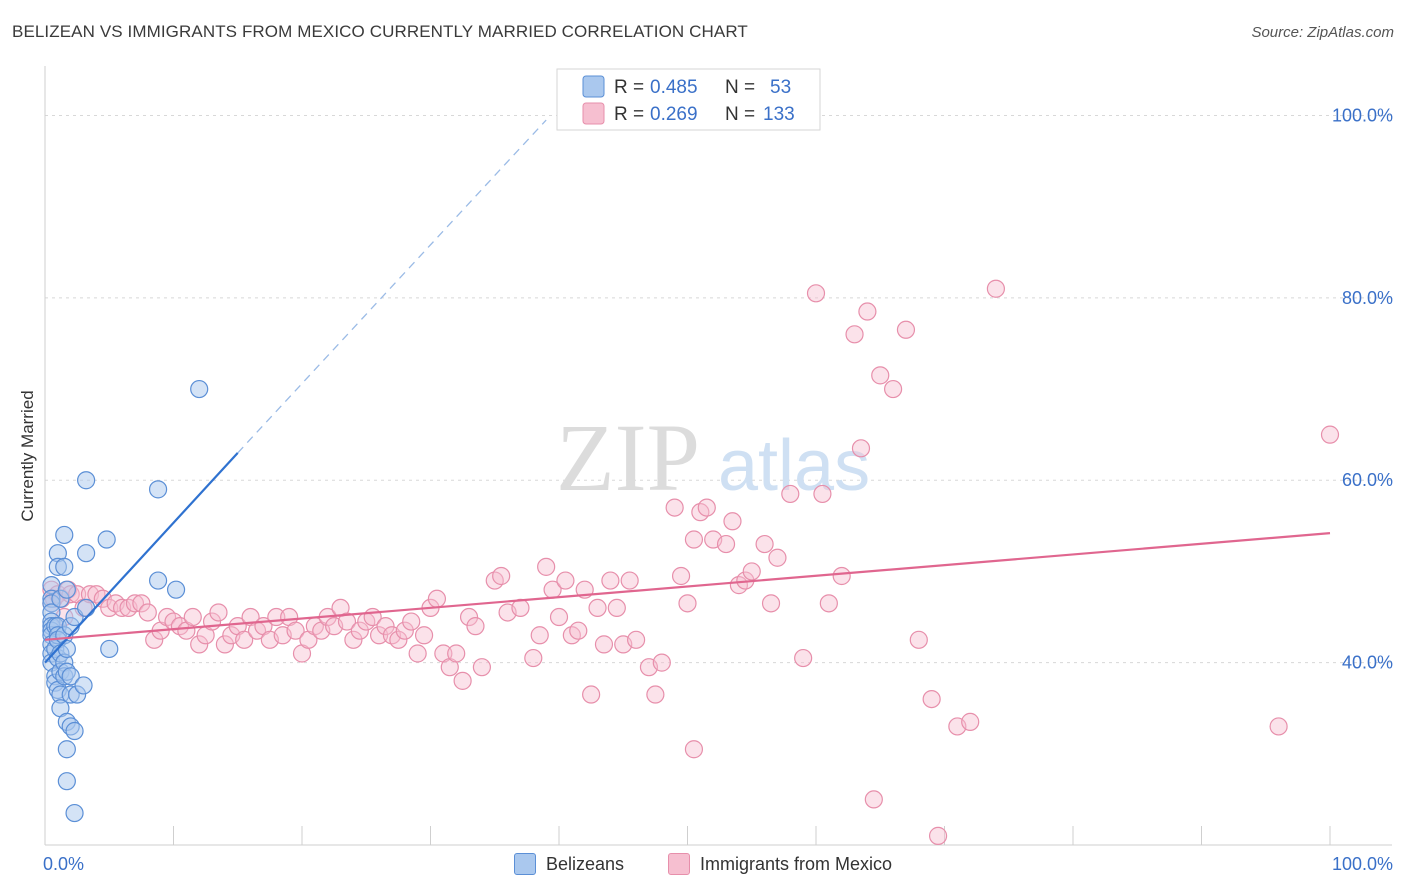 This screenshot has height=892, width=1406. I want to click on trend-line-belizeans-extension, so click(392, 286).